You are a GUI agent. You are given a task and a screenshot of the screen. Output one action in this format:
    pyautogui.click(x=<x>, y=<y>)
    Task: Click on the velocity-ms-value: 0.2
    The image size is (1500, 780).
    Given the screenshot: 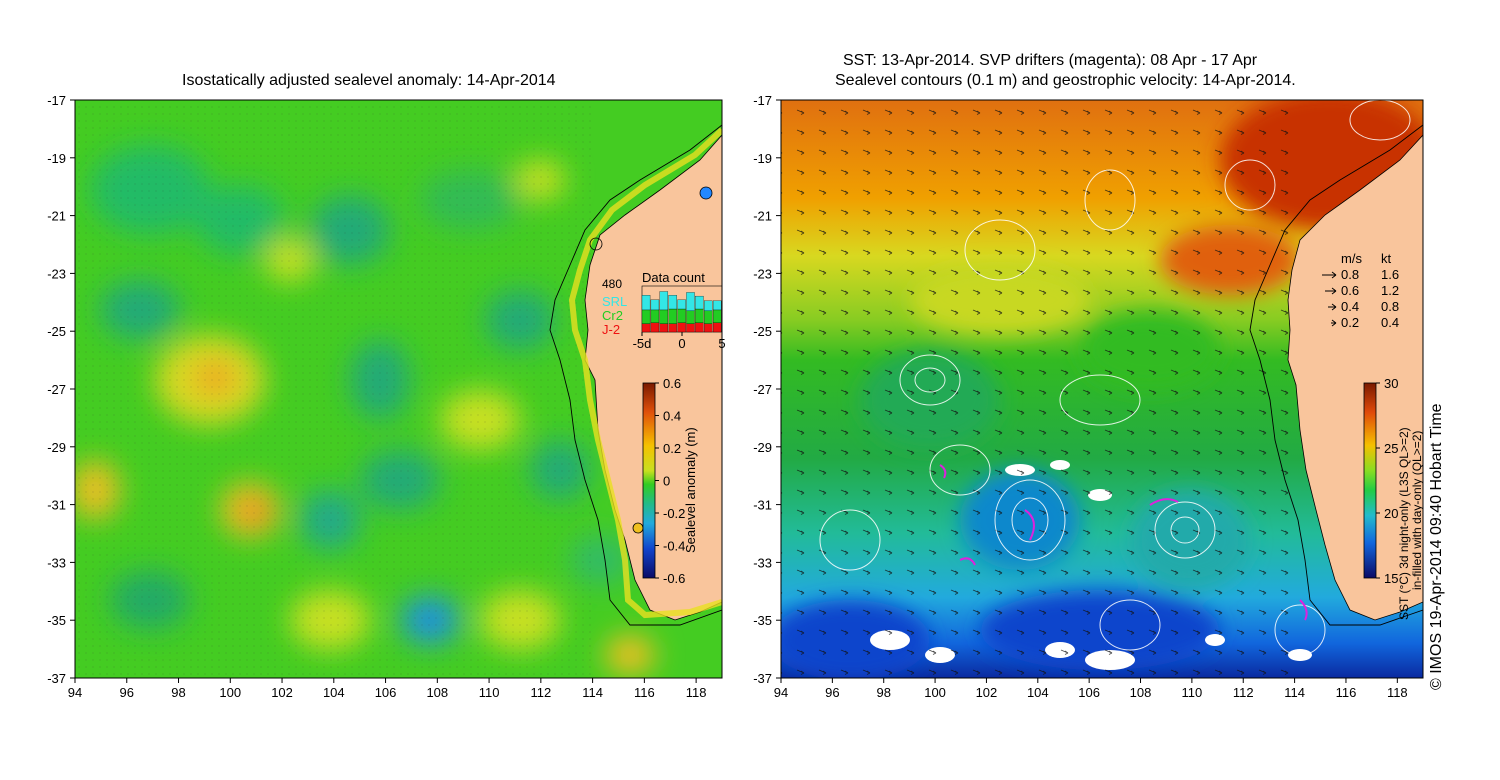 What is the action you would take?
    pyautogui.click(x=1350, y=322)
    